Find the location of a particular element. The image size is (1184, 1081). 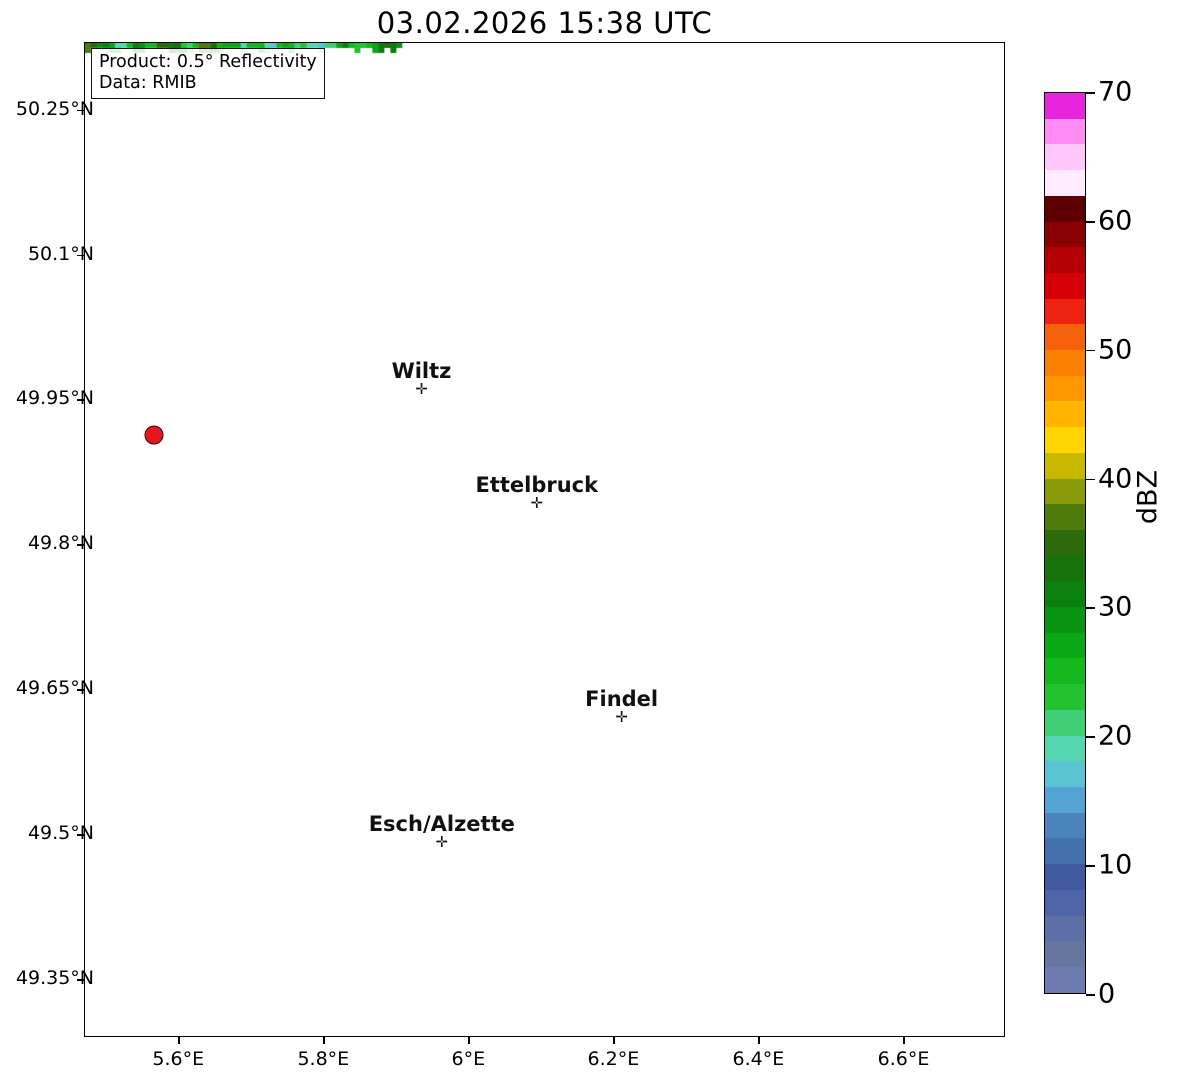

city-name: Findel is located at coordinates (622, 699).